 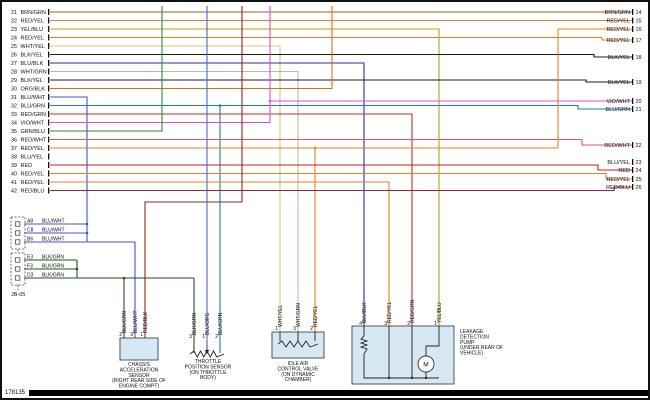 What do you see at coordinates (639, 163) in the screenshot?
I see `right-pin-number: 23` at bounding box center [639, 163].